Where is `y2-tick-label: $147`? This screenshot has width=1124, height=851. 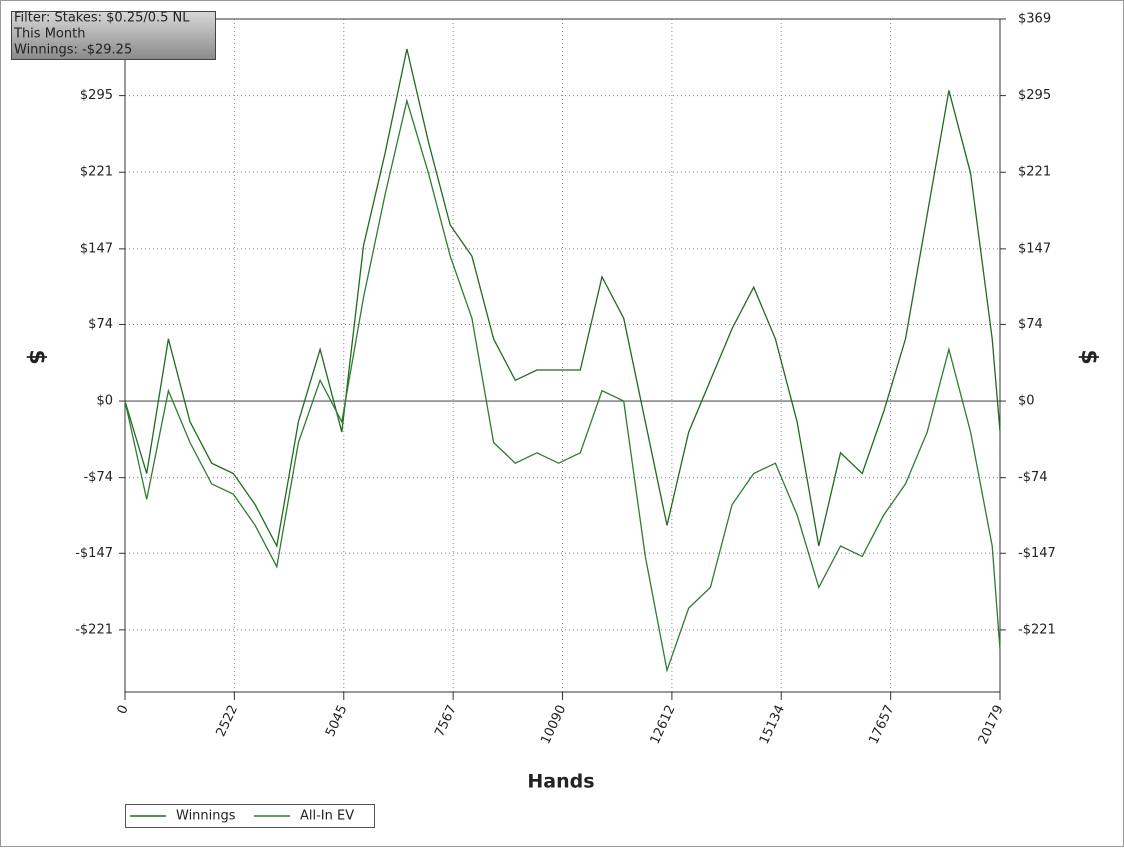 y2-tick-label: $147 is located at coordinates (1034, 248).